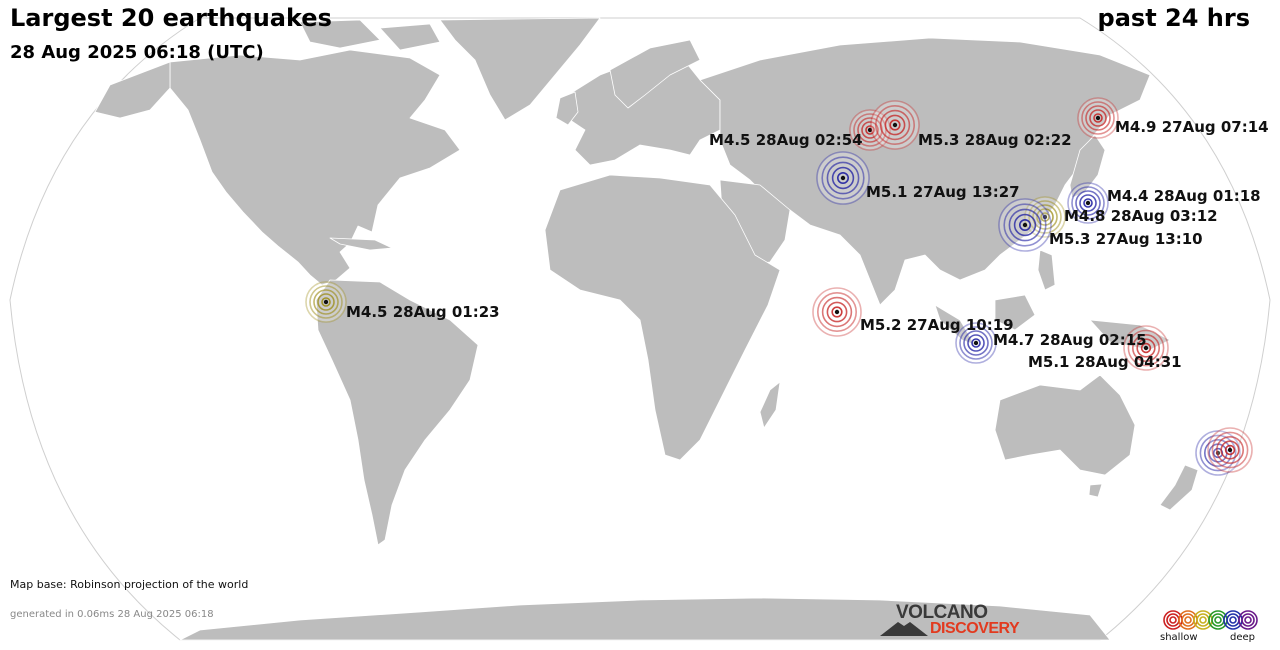  Describe the element at coordinates (397, 412) in the screenshot. I see `south-america-landmass` at that location.